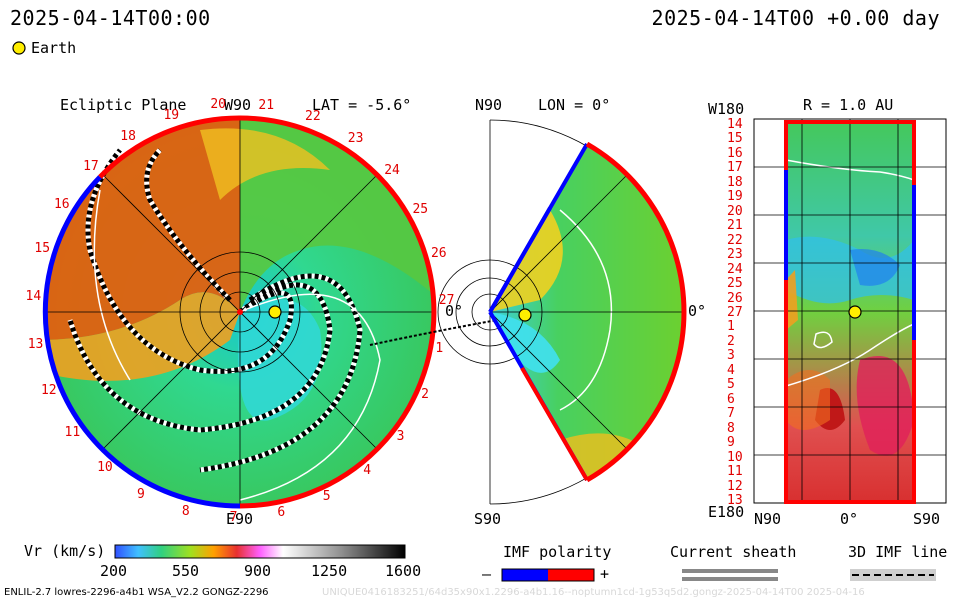  Describe the element at coordinates (574, 105) in the screenshot. I see `meridional-lon-label: LON = 0°` at that location.